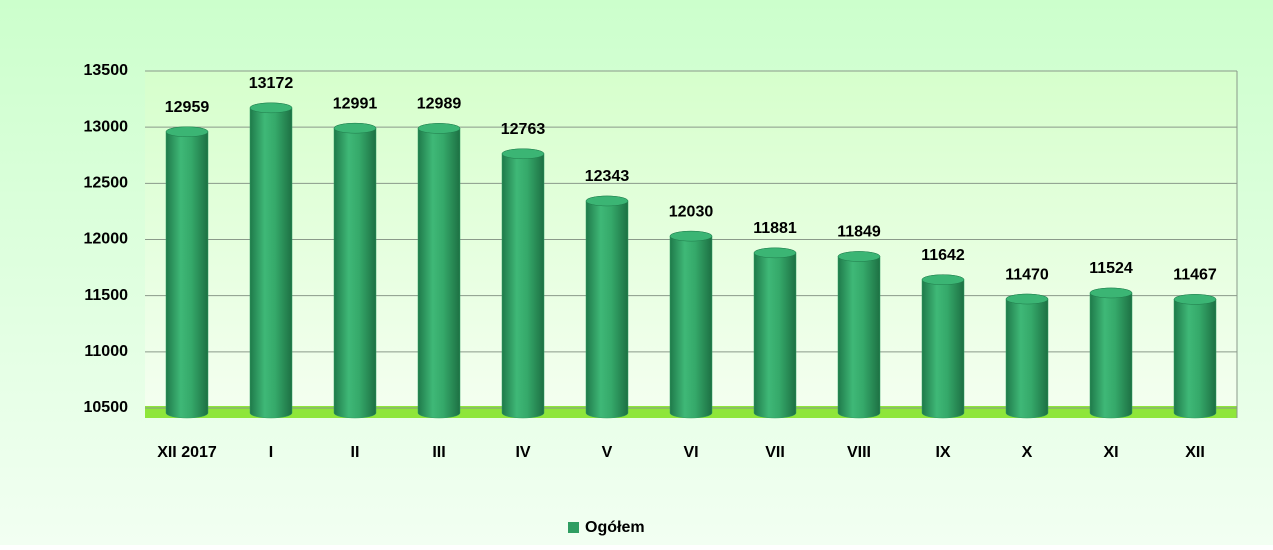 The width and height of the screenshot is (1273, 550). What do you see at coordinates (1111, 268) in the screenshot?
I see `data-label: 11524` at bounding box center [1111, 268].